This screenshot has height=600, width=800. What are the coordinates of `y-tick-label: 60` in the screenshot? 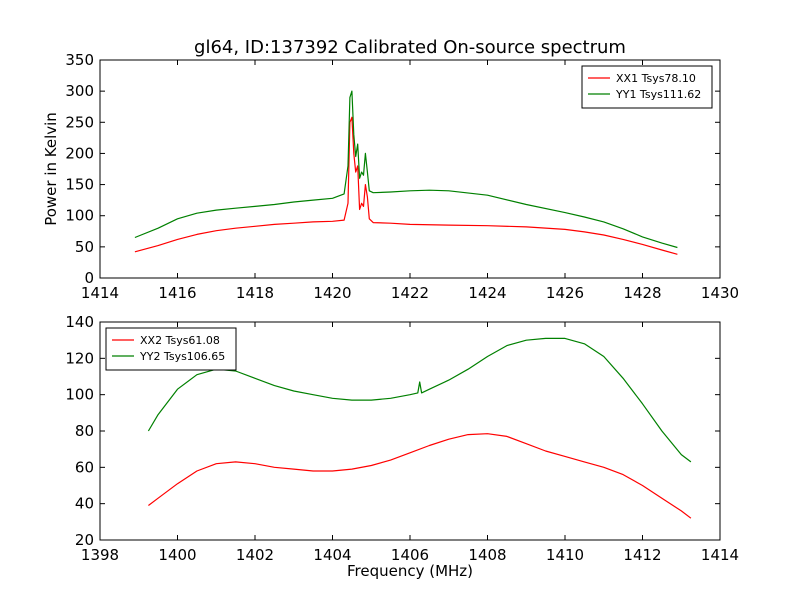 It's located at (84, 467).